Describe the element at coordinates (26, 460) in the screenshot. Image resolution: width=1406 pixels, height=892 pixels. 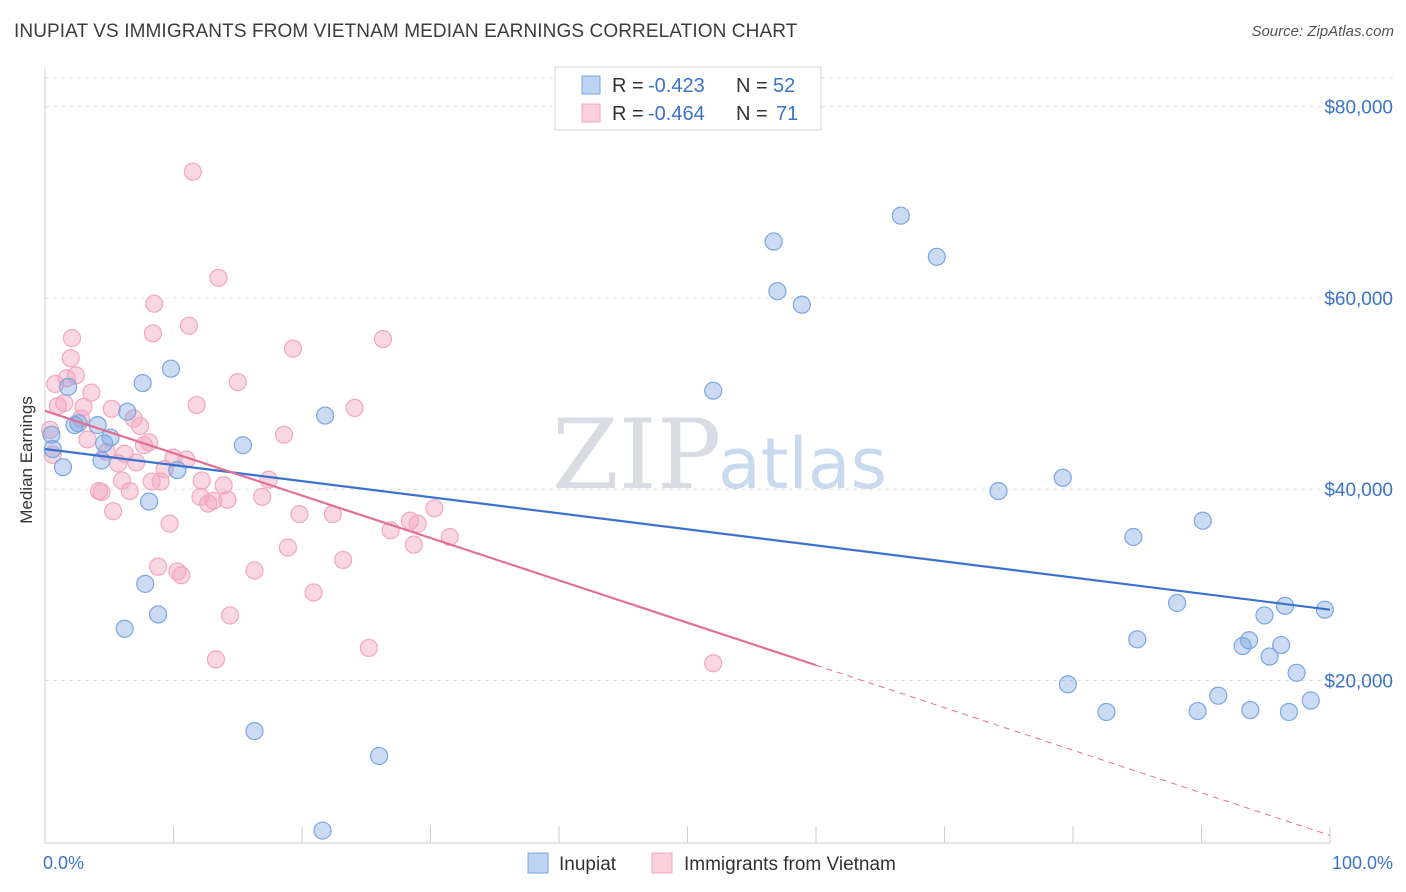
I see `y-axis-label: Median Earnings` at that location.